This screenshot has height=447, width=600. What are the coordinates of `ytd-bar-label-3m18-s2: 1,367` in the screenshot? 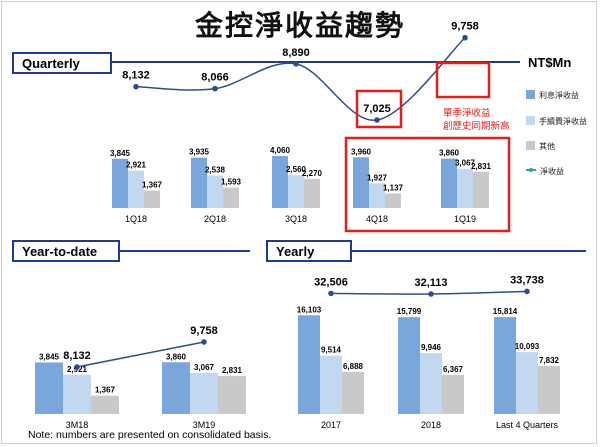 It's located at (105, 390).